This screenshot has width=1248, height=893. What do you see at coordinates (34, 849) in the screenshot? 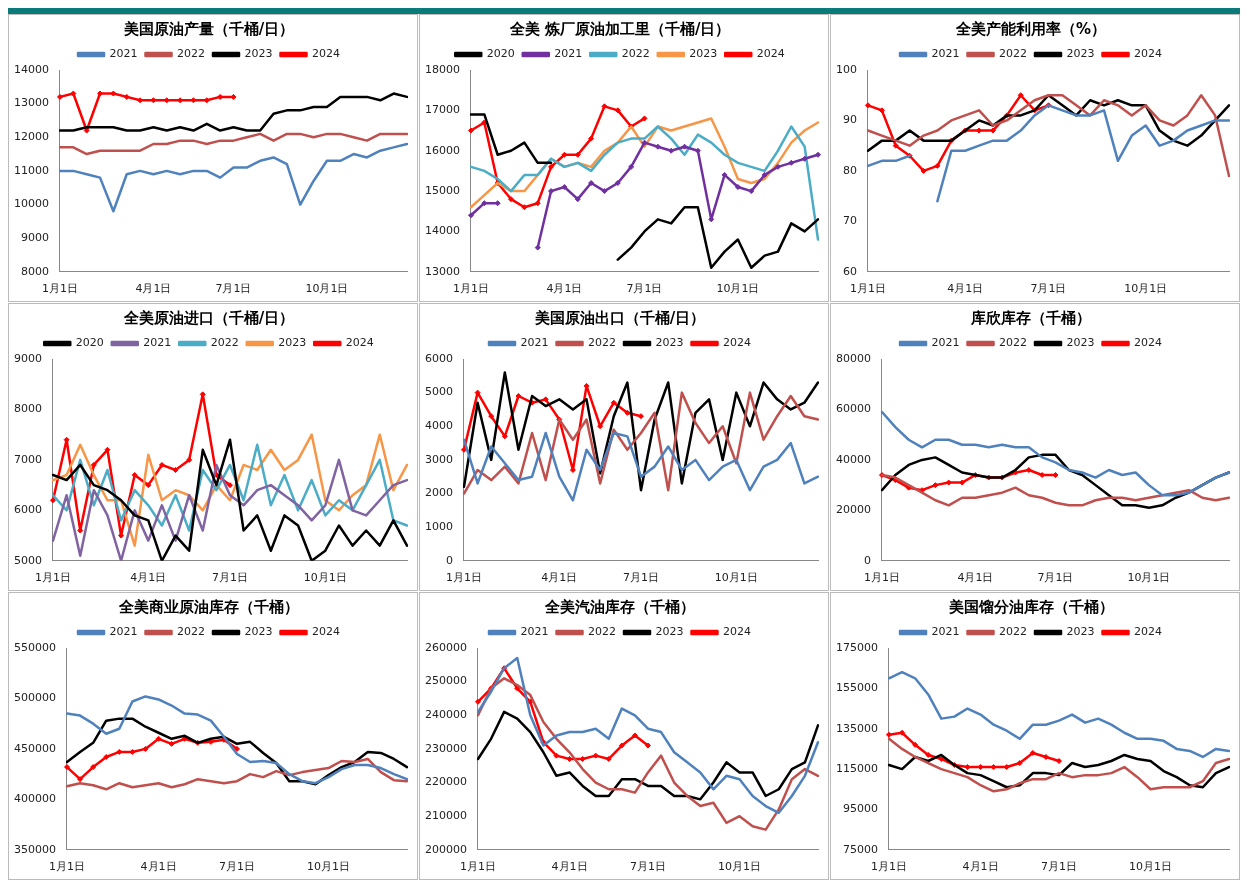
I see `y-tick-label: 350000` at bounding box center [34, 849].